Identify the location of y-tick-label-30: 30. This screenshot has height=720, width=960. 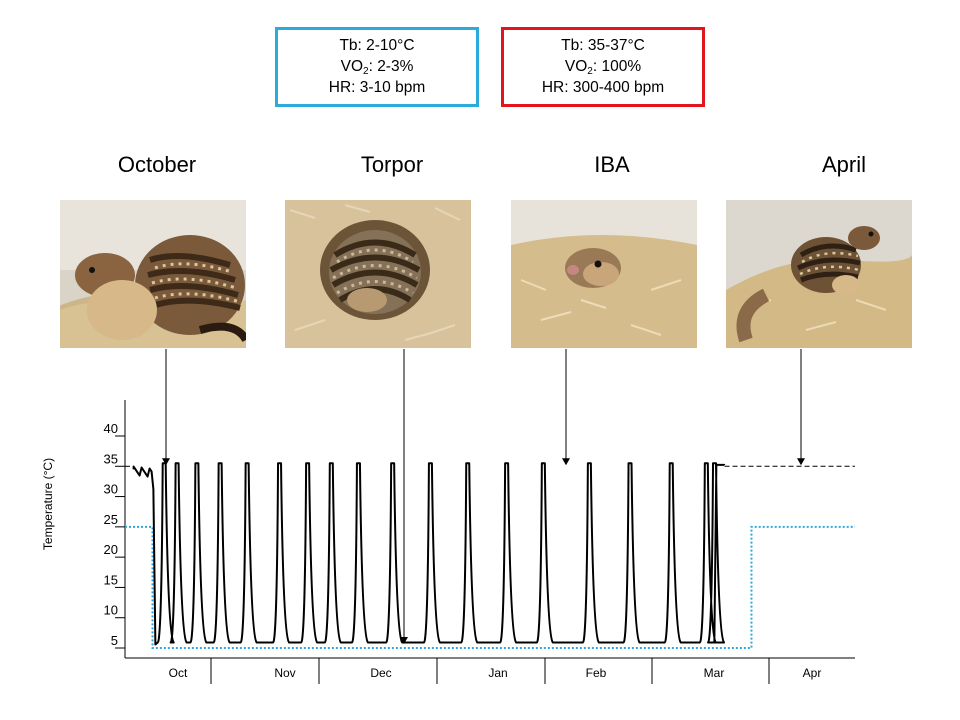
(111, 489).